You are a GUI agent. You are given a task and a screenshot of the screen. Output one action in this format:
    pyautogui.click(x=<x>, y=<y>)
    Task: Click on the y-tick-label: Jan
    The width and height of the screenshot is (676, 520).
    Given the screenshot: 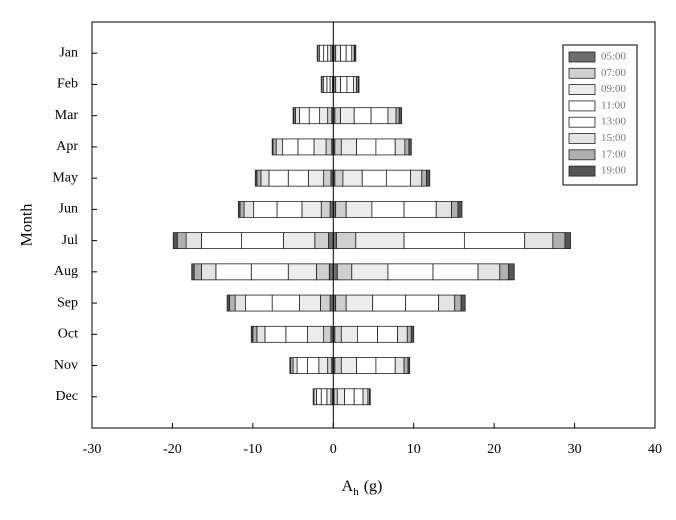 What is the action you would take?
    pyautogui.click(x=68, y=52)
    